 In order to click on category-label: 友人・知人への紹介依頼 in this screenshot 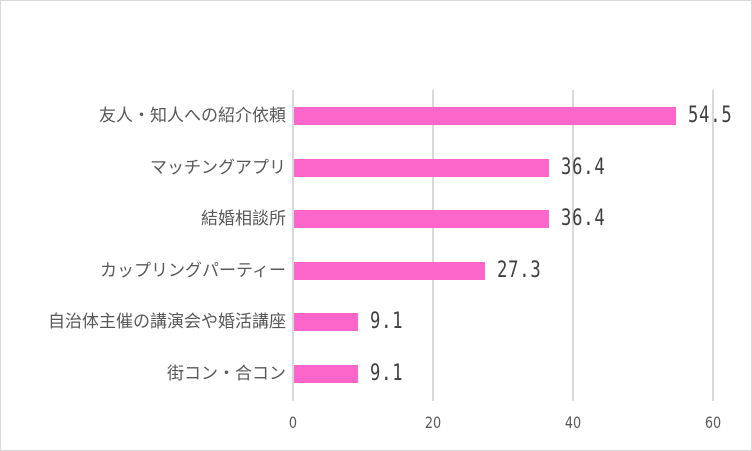, I will do `click(192, 116)`.